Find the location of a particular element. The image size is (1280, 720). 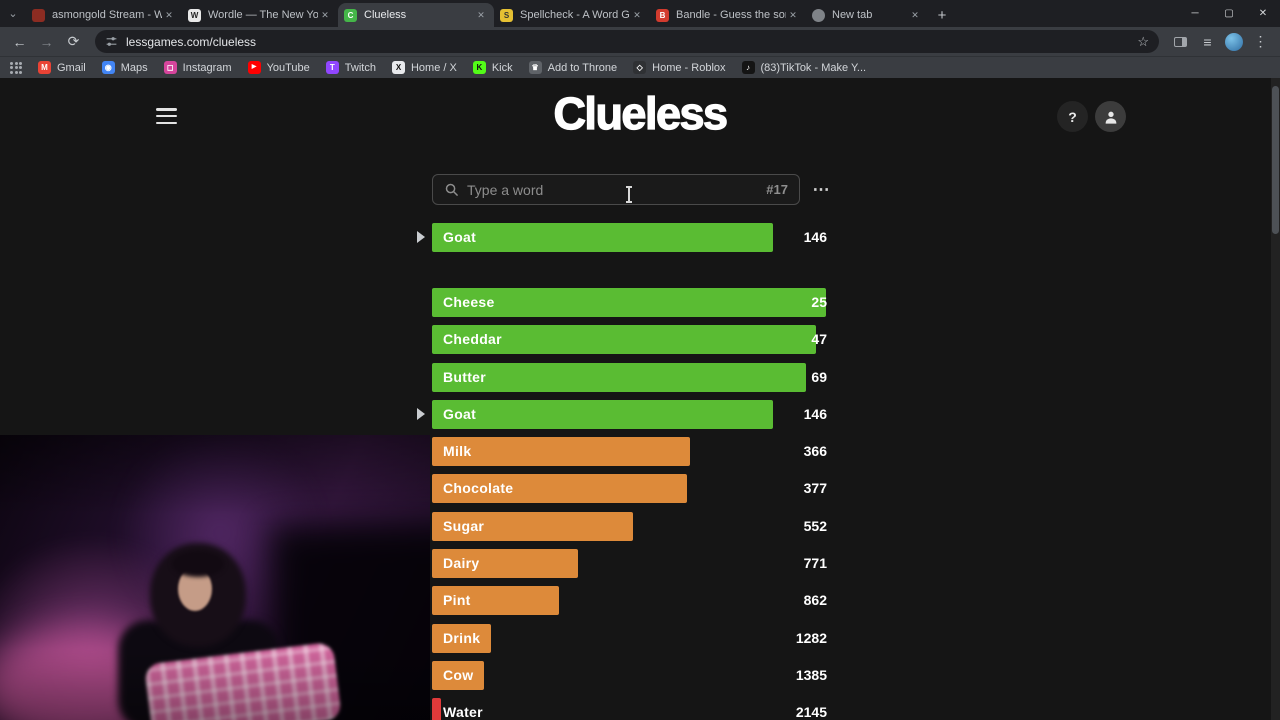

menu-icon is located at coordinates (166, 116).